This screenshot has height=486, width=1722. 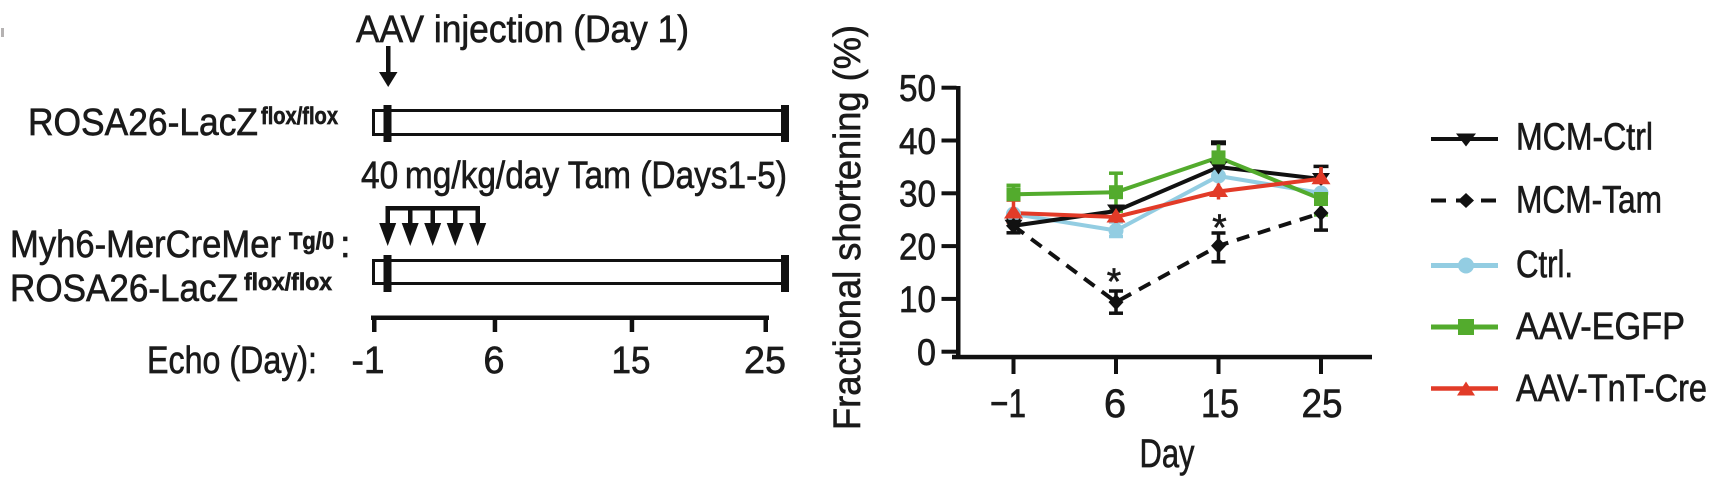 I want to click on svg-text: Fractional shortening (%), so click(x=848, y=227).